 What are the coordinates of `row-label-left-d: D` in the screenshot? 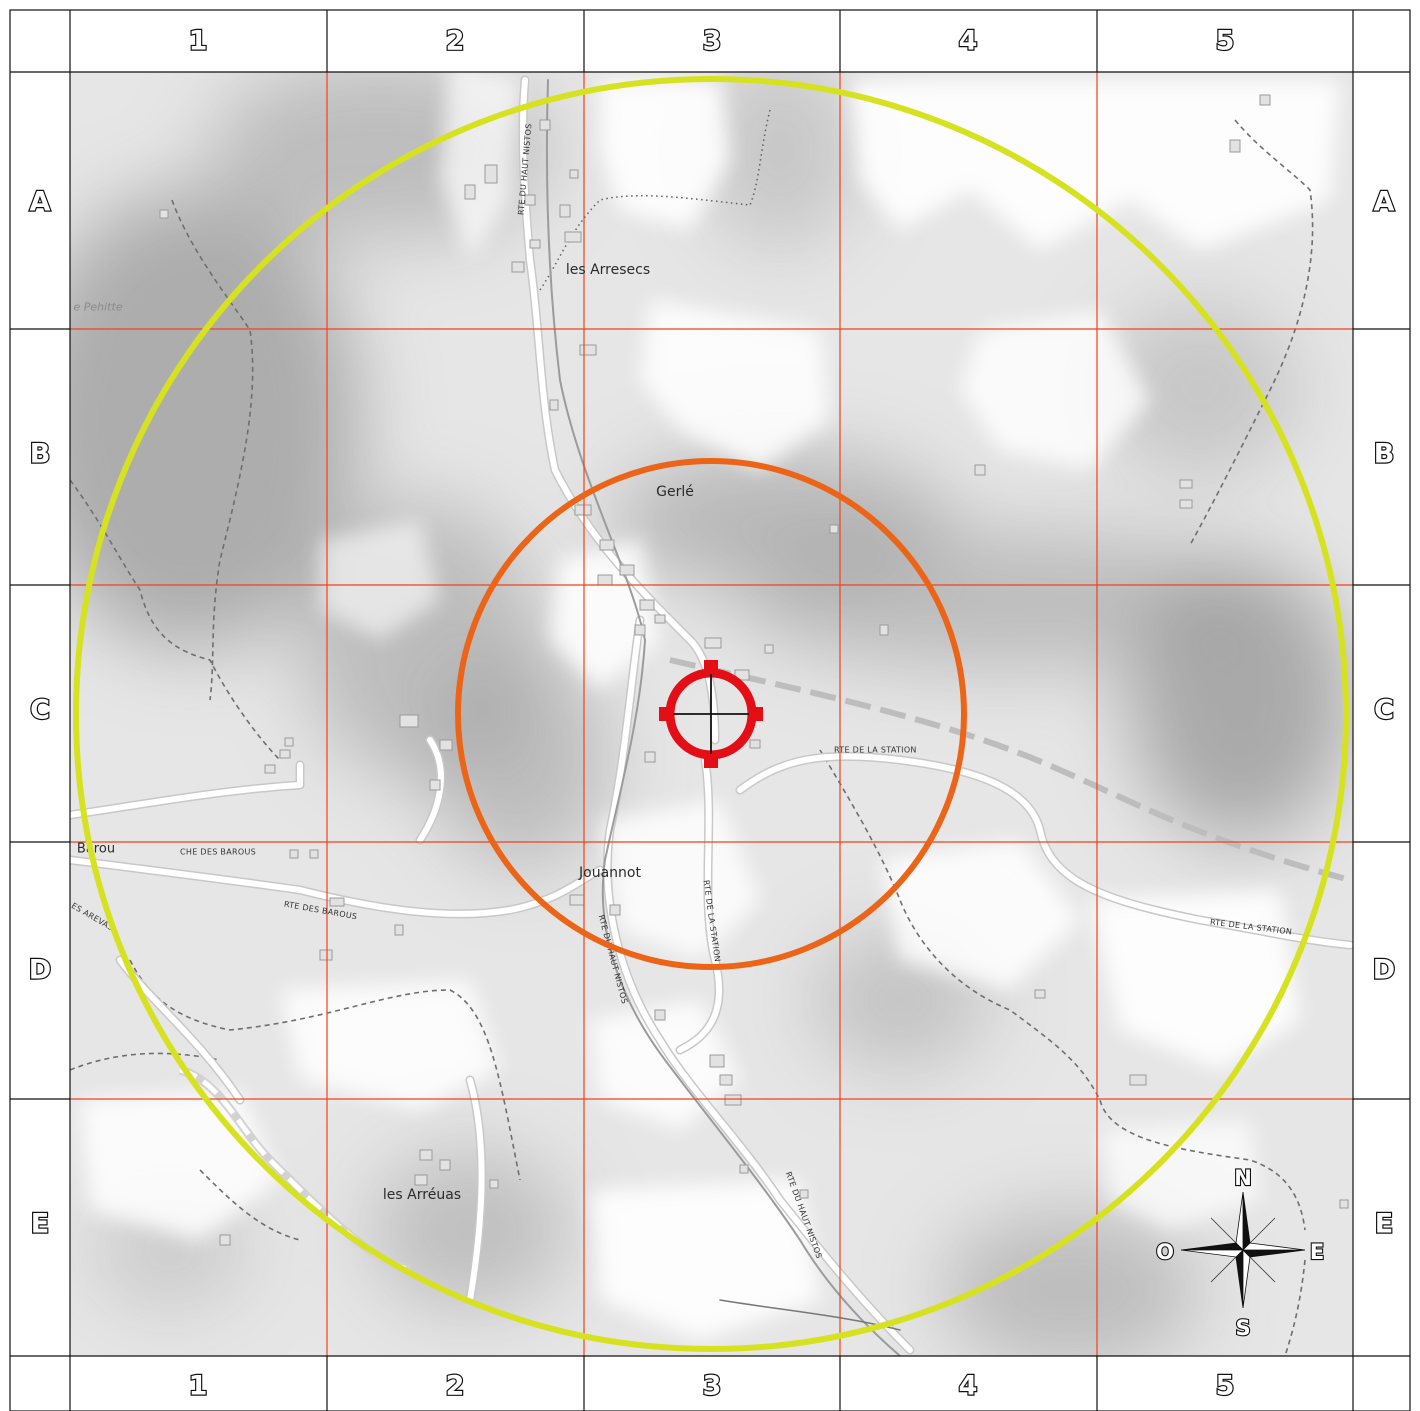 It's located at (40, 970).